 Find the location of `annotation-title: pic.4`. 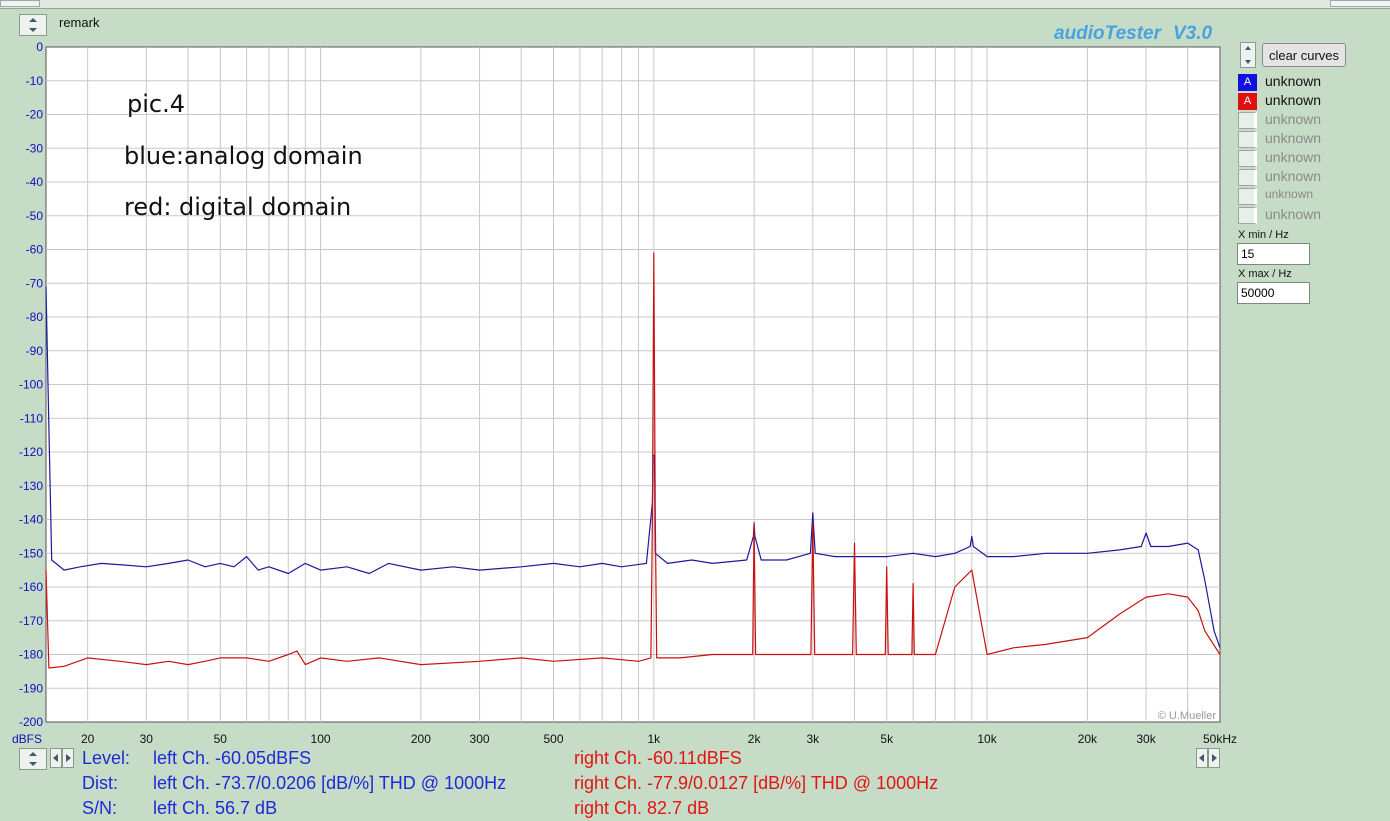

annotation-title: pic.4 is located at coordinates (156, 104).